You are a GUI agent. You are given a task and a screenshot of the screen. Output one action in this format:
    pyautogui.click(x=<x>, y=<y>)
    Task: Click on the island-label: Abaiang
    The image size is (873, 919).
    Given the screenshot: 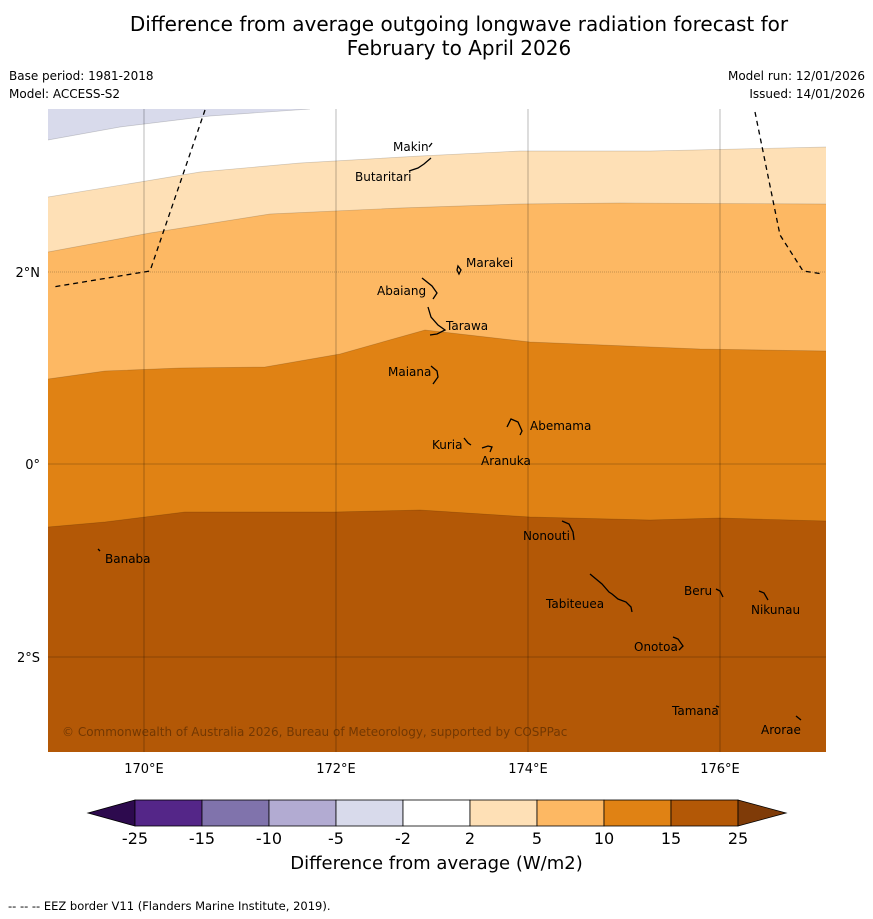 What is the action you would take?
    pyautogui.click(x=401, y=291)
    